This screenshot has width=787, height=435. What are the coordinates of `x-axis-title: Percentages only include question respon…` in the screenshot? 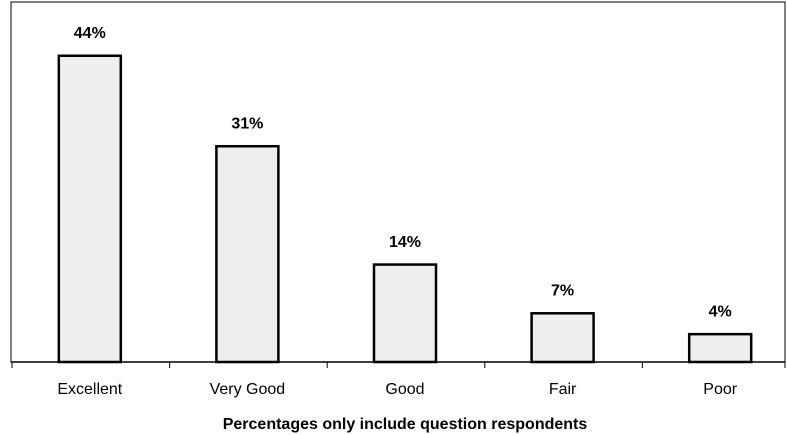 It's located at (405, 424).